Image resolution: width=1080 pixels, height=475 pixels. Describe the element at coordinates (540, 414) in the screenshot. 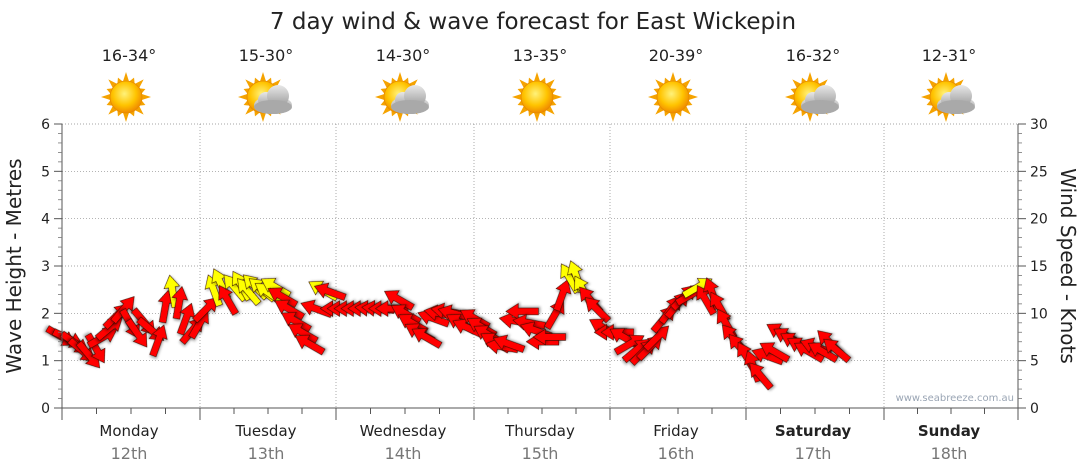

I see `x-axis-ticks` at that location.